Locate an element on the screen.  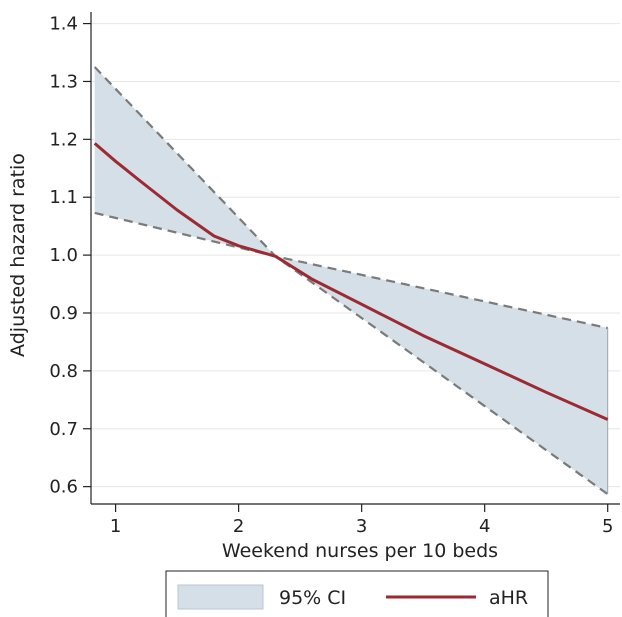
legend-ci-swatch is located at coordinates (220, 597).